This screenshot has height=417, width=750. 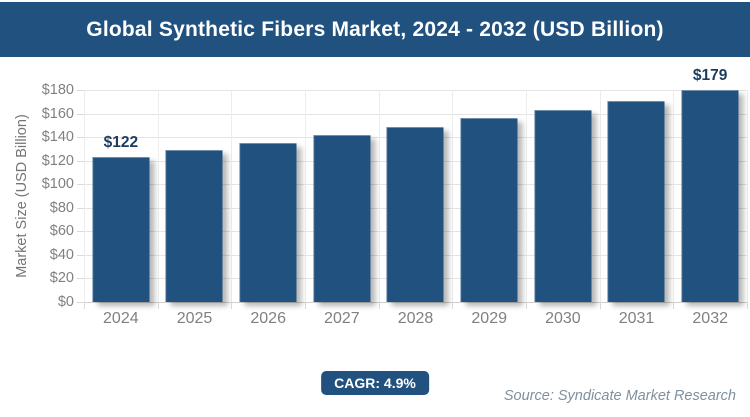 What do you see at coordinates (415, 214) in the screenshot?
I see `bar-2028` at bounding box center [415, 214].